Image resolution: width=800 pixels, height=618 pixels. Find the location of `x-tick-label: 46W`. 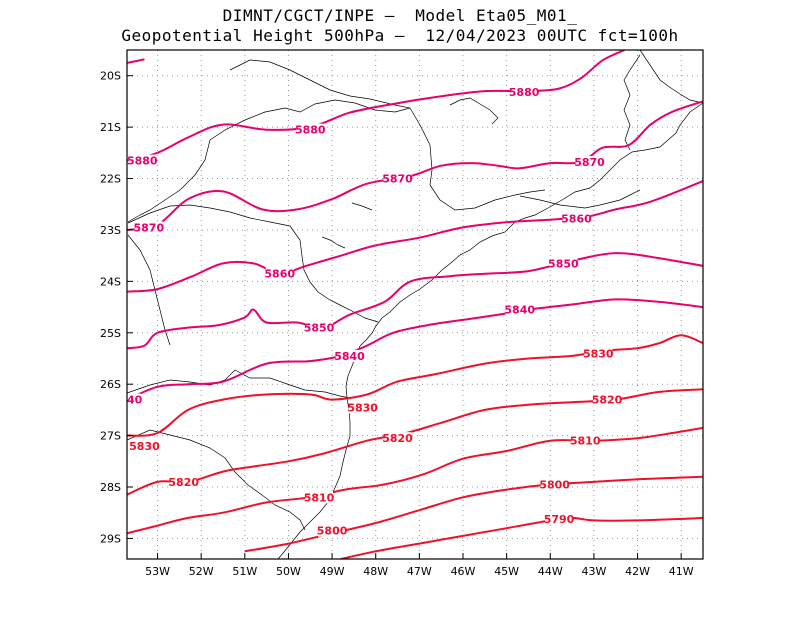

x-tick-label: 46W is located at coordinates (463, 571).